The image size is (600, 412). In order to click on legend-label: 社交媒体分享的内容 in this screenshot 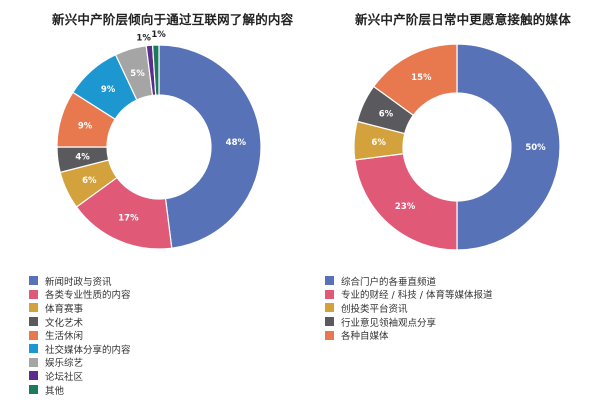, I will do `click(88, 350)`.